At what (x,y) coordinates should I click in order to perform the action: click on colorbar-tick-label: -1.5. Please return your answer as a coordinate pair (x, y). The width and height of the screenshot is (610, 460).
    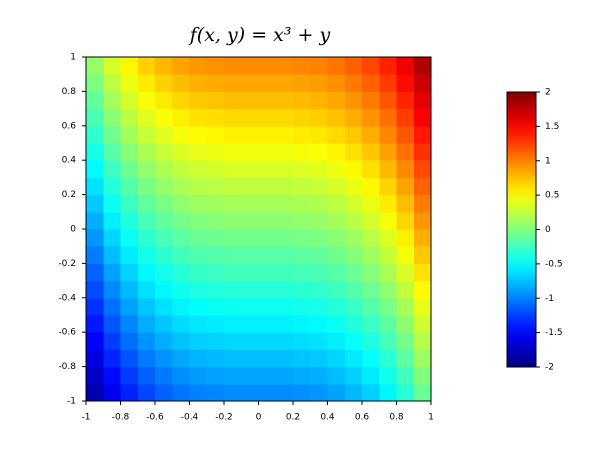
    Looking at the image, I should click on (554, 333).